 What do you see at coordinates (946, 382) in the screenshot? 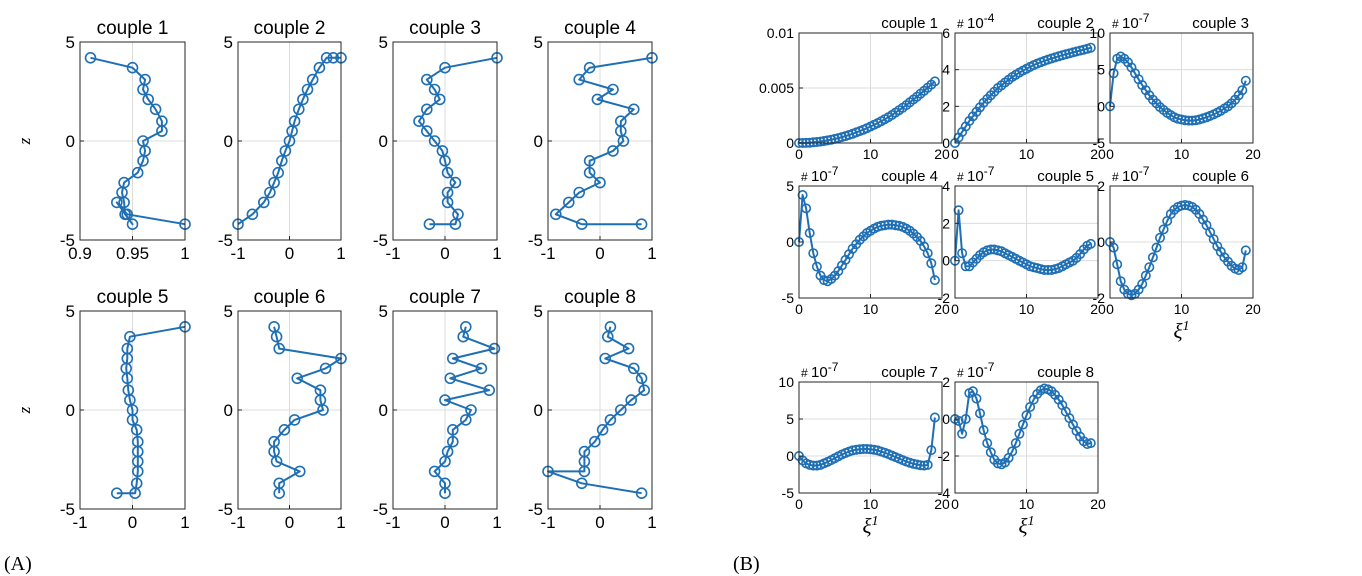
I see `y-tick-label: 2` at bounding box center [946, 382].